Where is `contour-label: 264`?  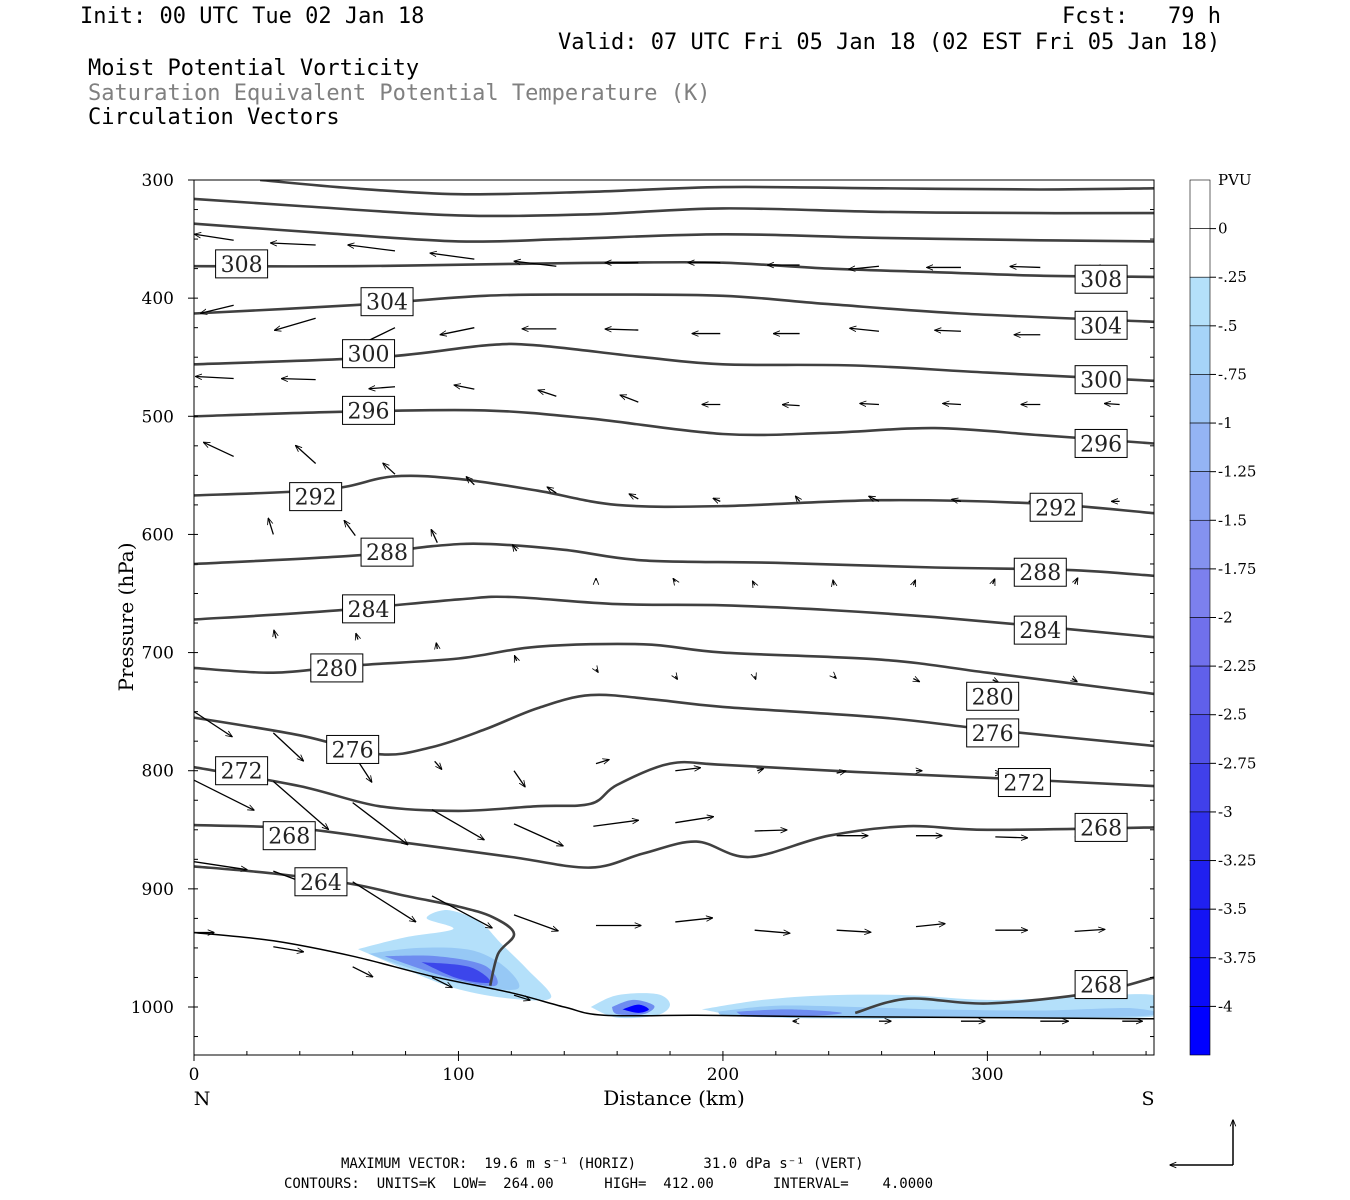
contour-label: 264 is located at coordinates (321, 883).